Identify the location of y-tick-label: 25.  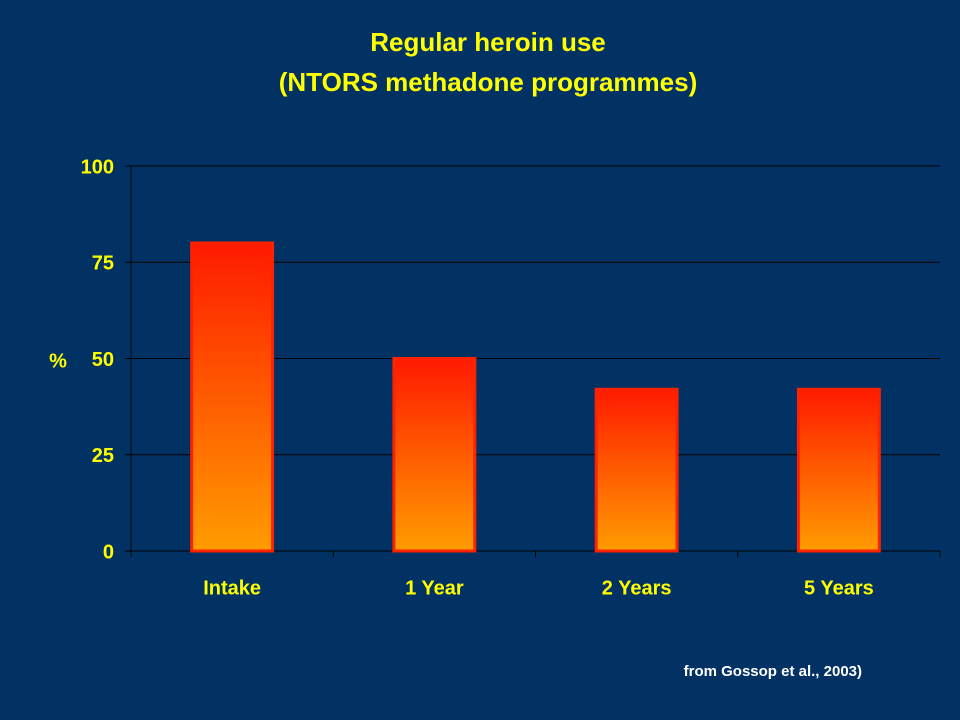
(103, 456).